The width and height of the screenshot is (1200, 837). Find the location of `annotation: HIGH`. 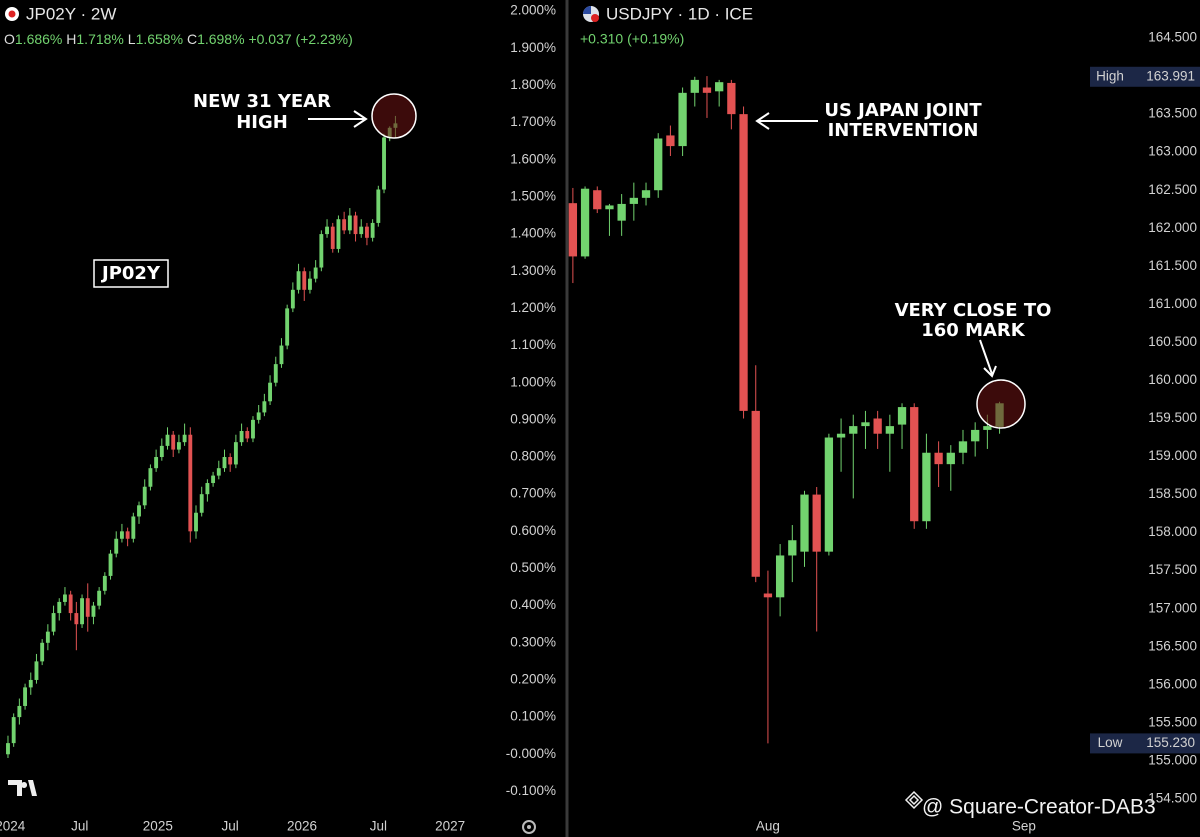

annotation: HIGH is located at coordinates (262, 122).